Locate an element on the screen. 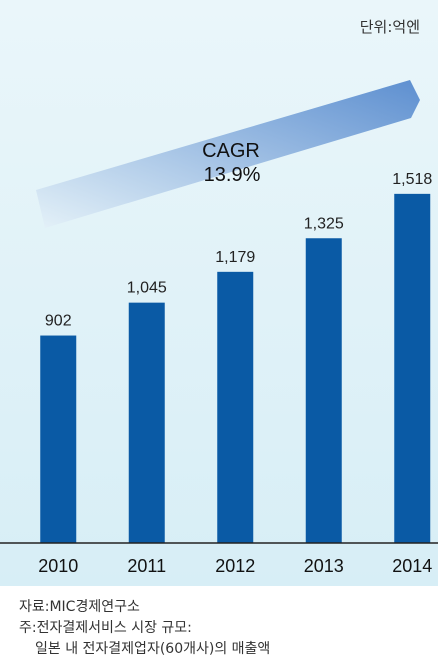 The image size is (438, 672). value-label-2011: 1,045 is located at coordinates (147, 288).